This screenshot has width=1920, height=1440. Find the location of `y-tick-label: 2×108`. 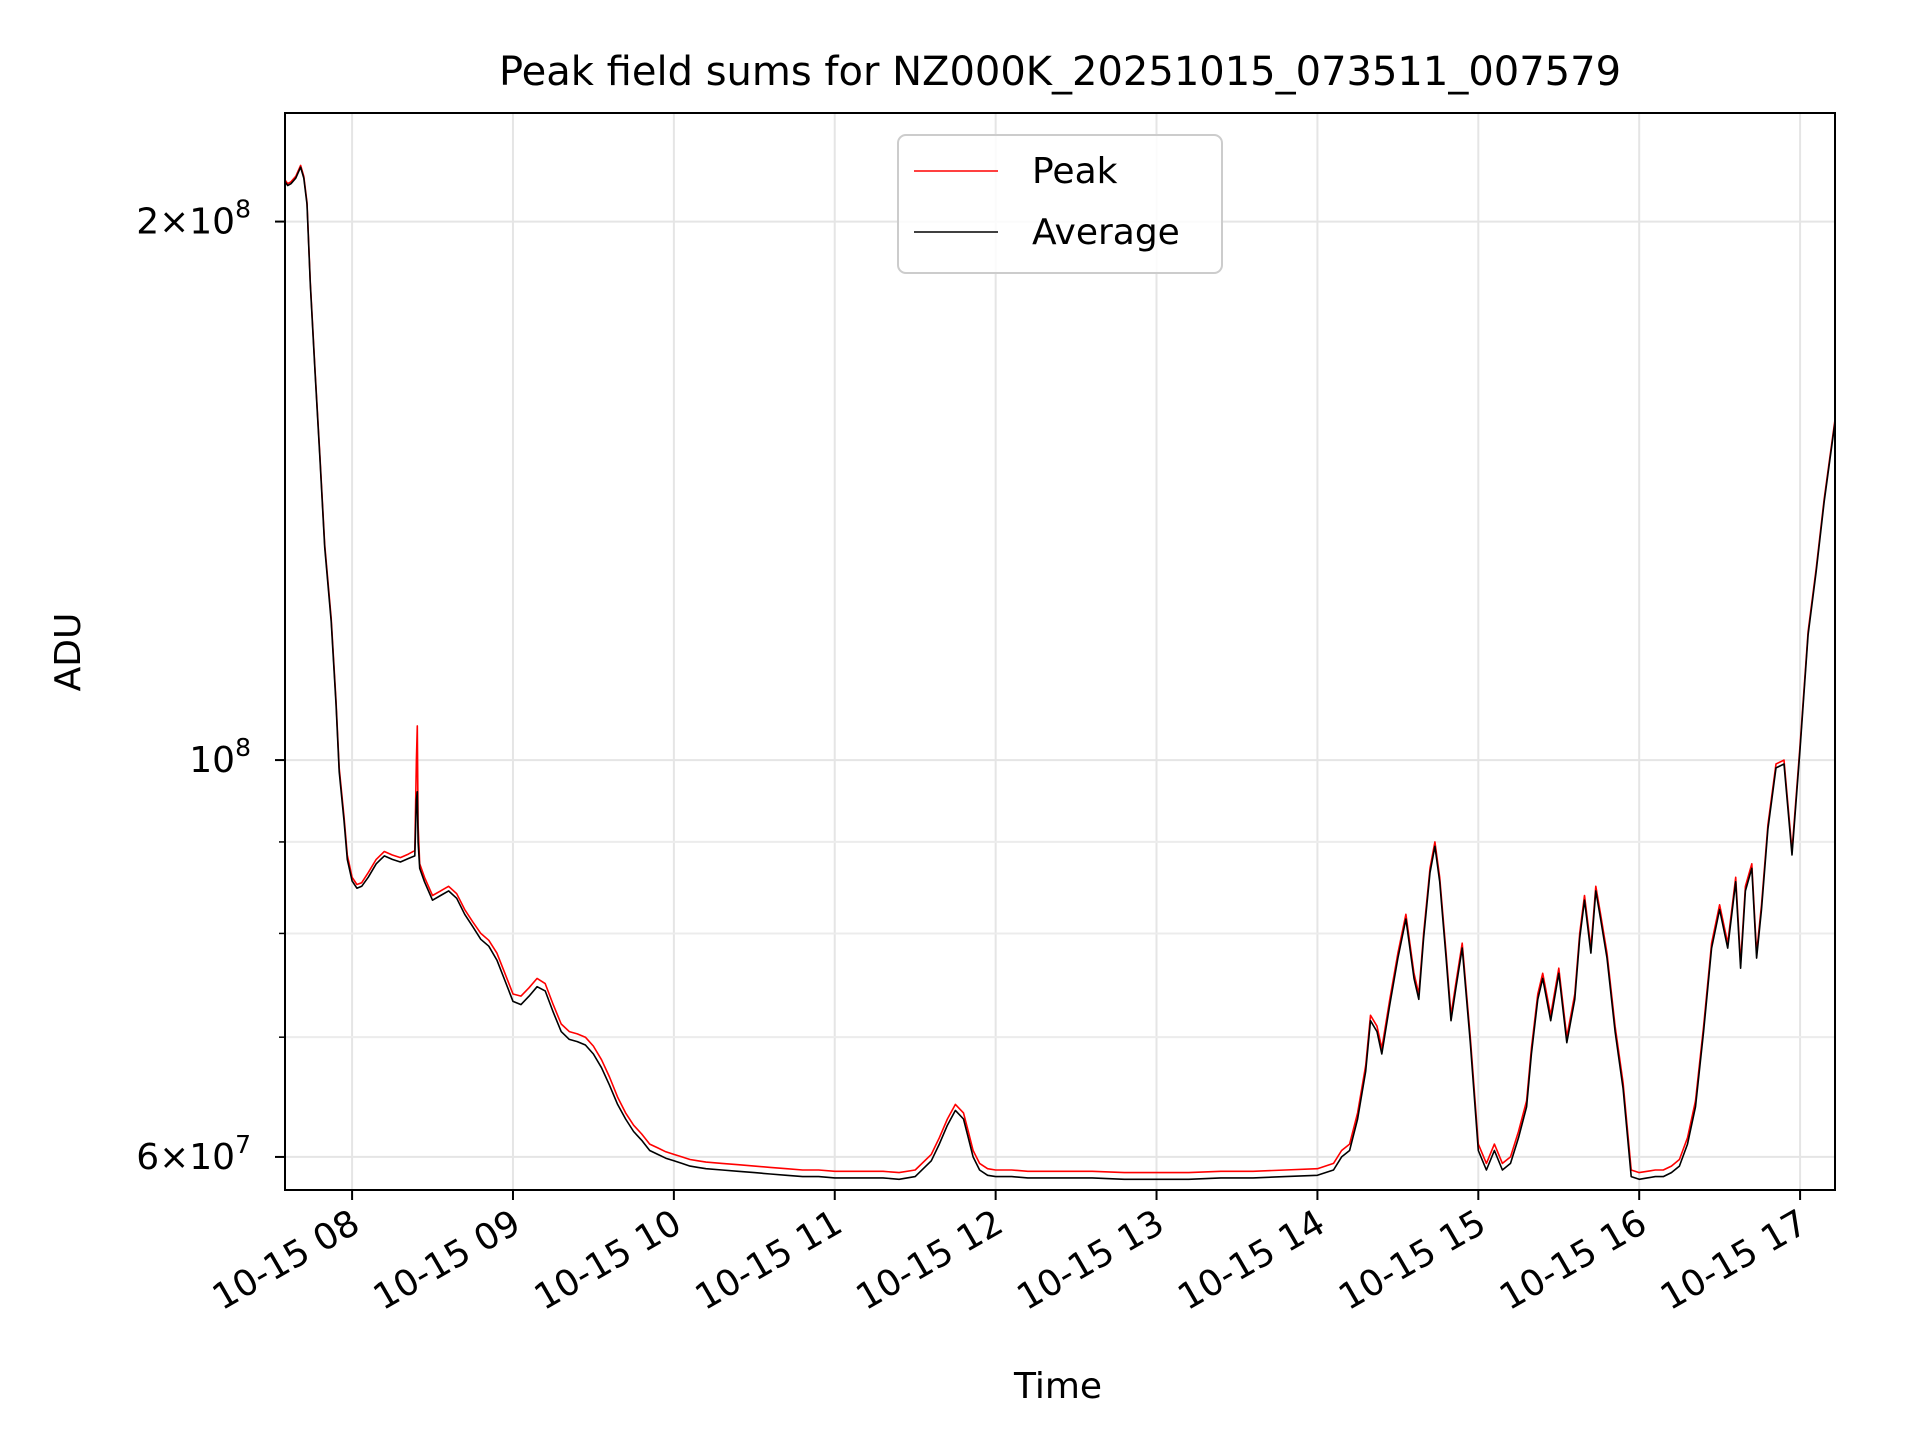

y-tick-label: 2×108 is located at coordinates (193, 219).